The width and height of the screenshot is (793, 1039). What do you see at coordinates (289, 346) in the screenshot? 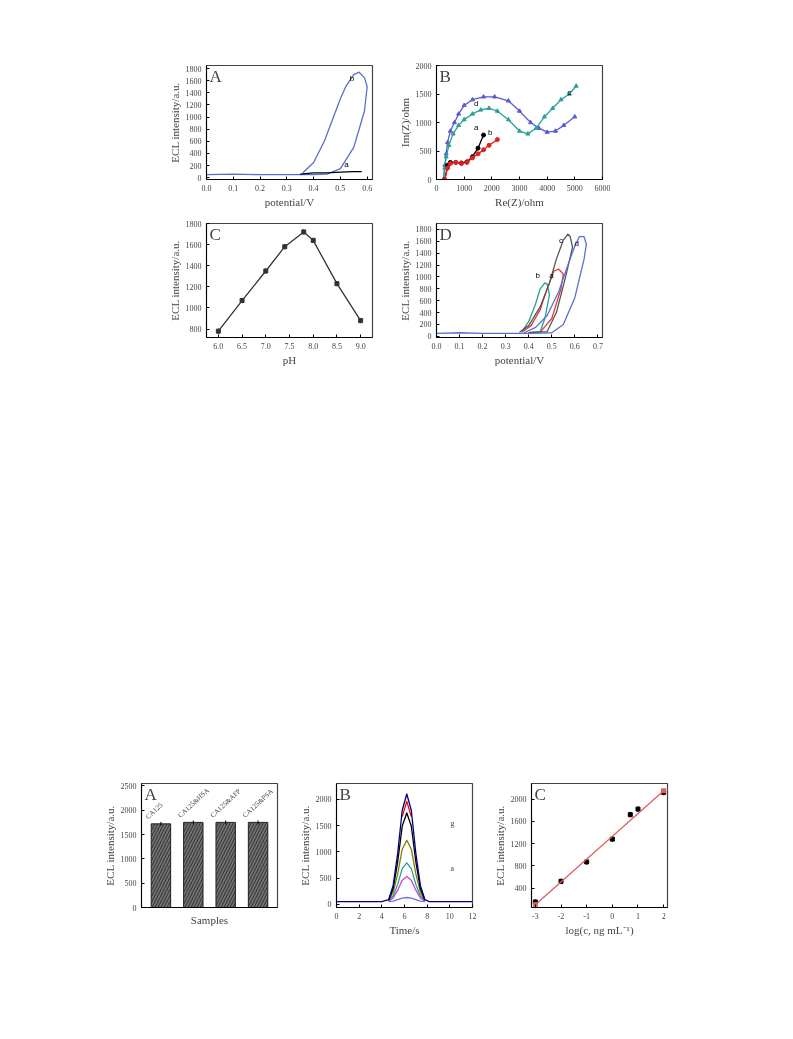
I see `x-tick-label: 7.5` at bounding box center [289, 346].